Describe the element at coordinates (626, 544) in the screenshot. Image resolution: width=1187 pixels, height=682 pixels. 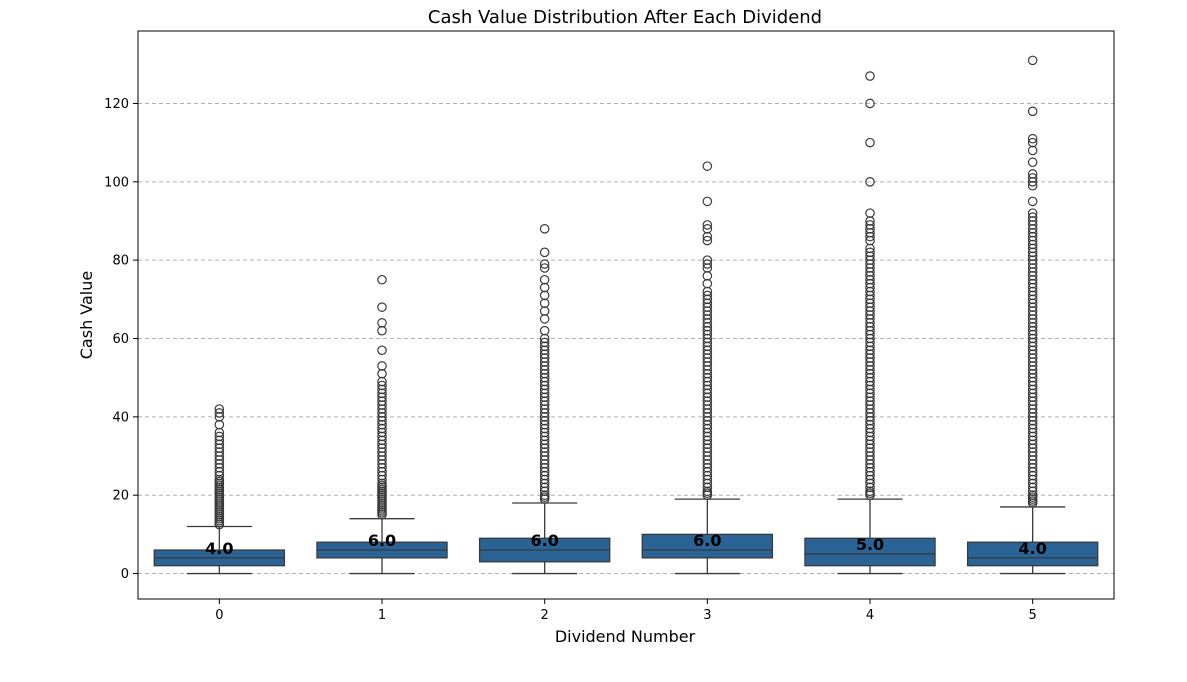
I see `median-labels-group: 4.0 6.0 6.0 6.0 5.0 4.0` at that location.